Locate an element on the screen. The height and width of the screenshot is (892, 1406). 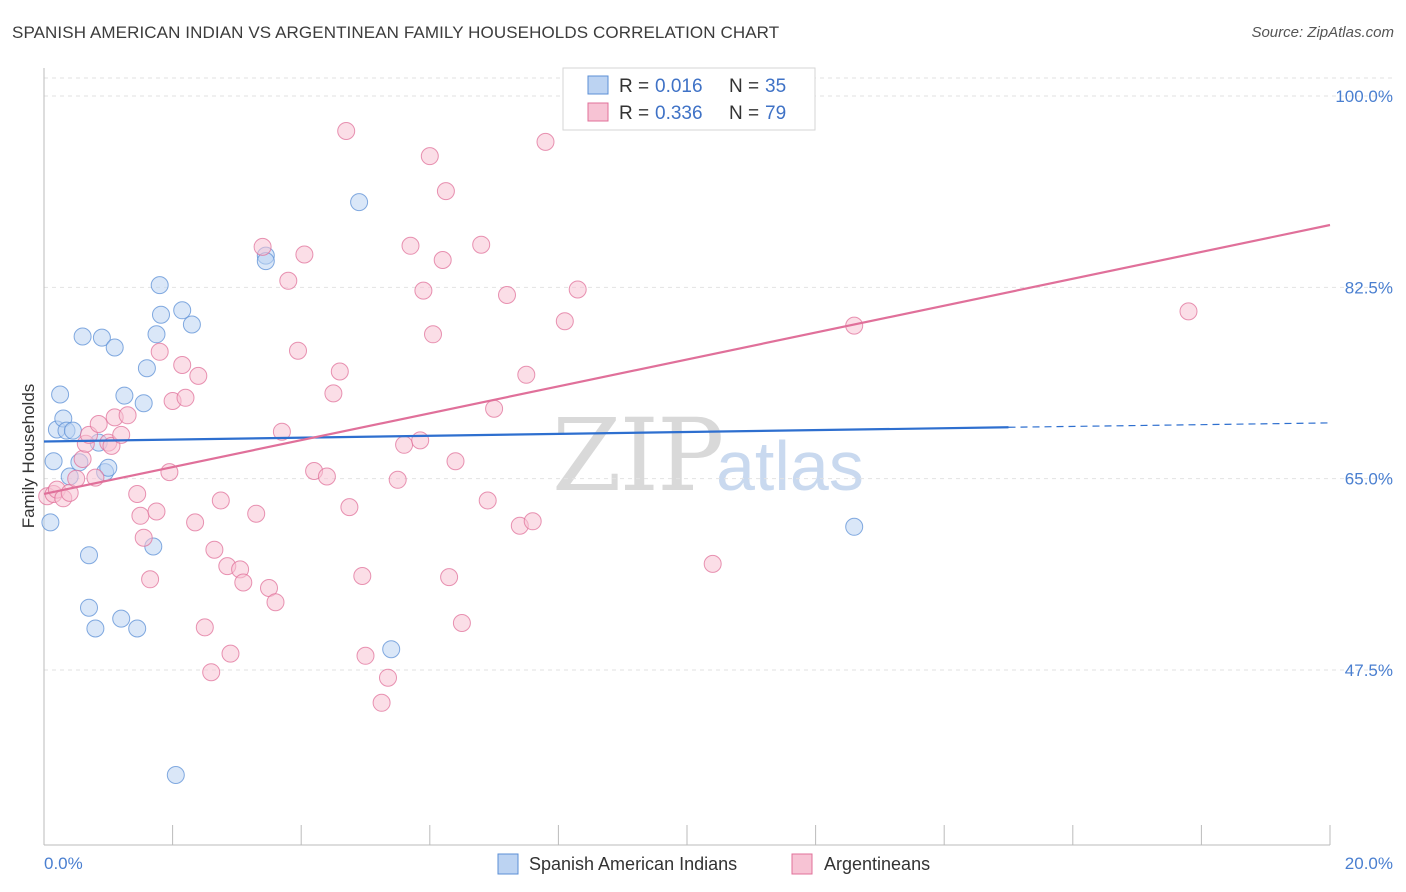
trend-line-extension-dashed is located at coordinates (1169, 425).